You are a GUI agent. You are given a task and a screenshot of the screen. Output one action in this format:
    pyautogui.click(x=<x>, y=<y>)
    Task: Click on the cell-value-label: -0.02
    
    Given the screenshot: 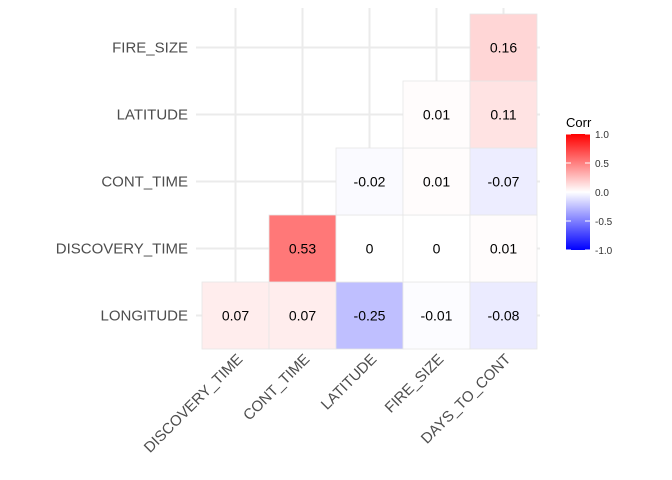 What is the action you would take?
    pyautogui.click(x=370, y=182)
    